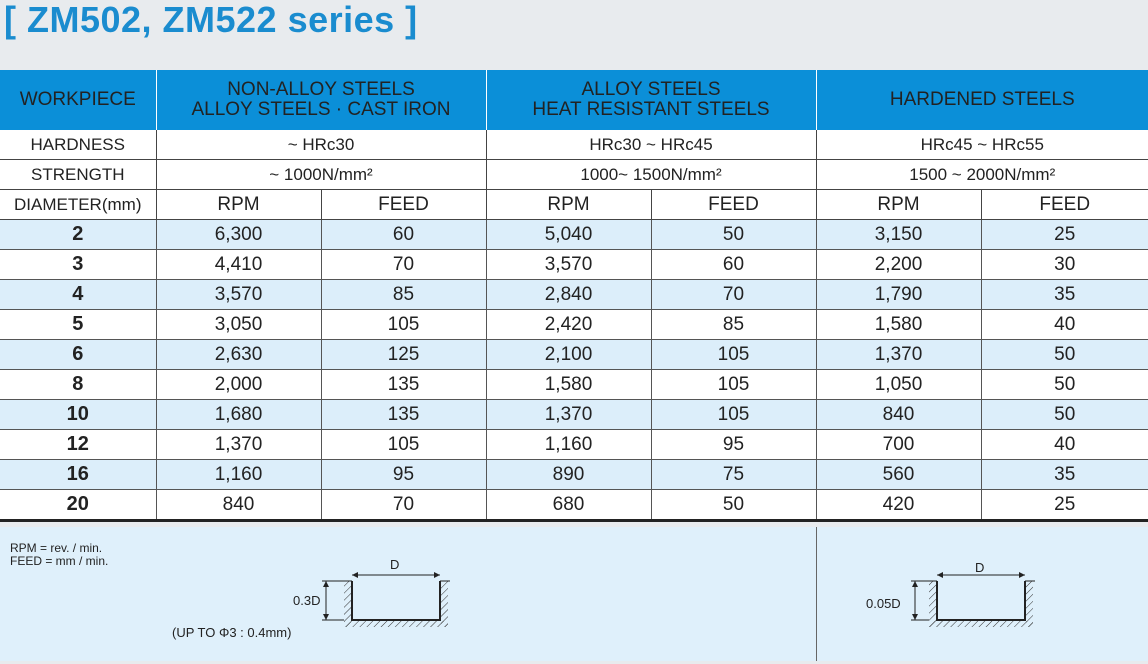 This screenshot has width=1148, height=664. I want to click on rpm-cell: 1,790, so click(898, 294).